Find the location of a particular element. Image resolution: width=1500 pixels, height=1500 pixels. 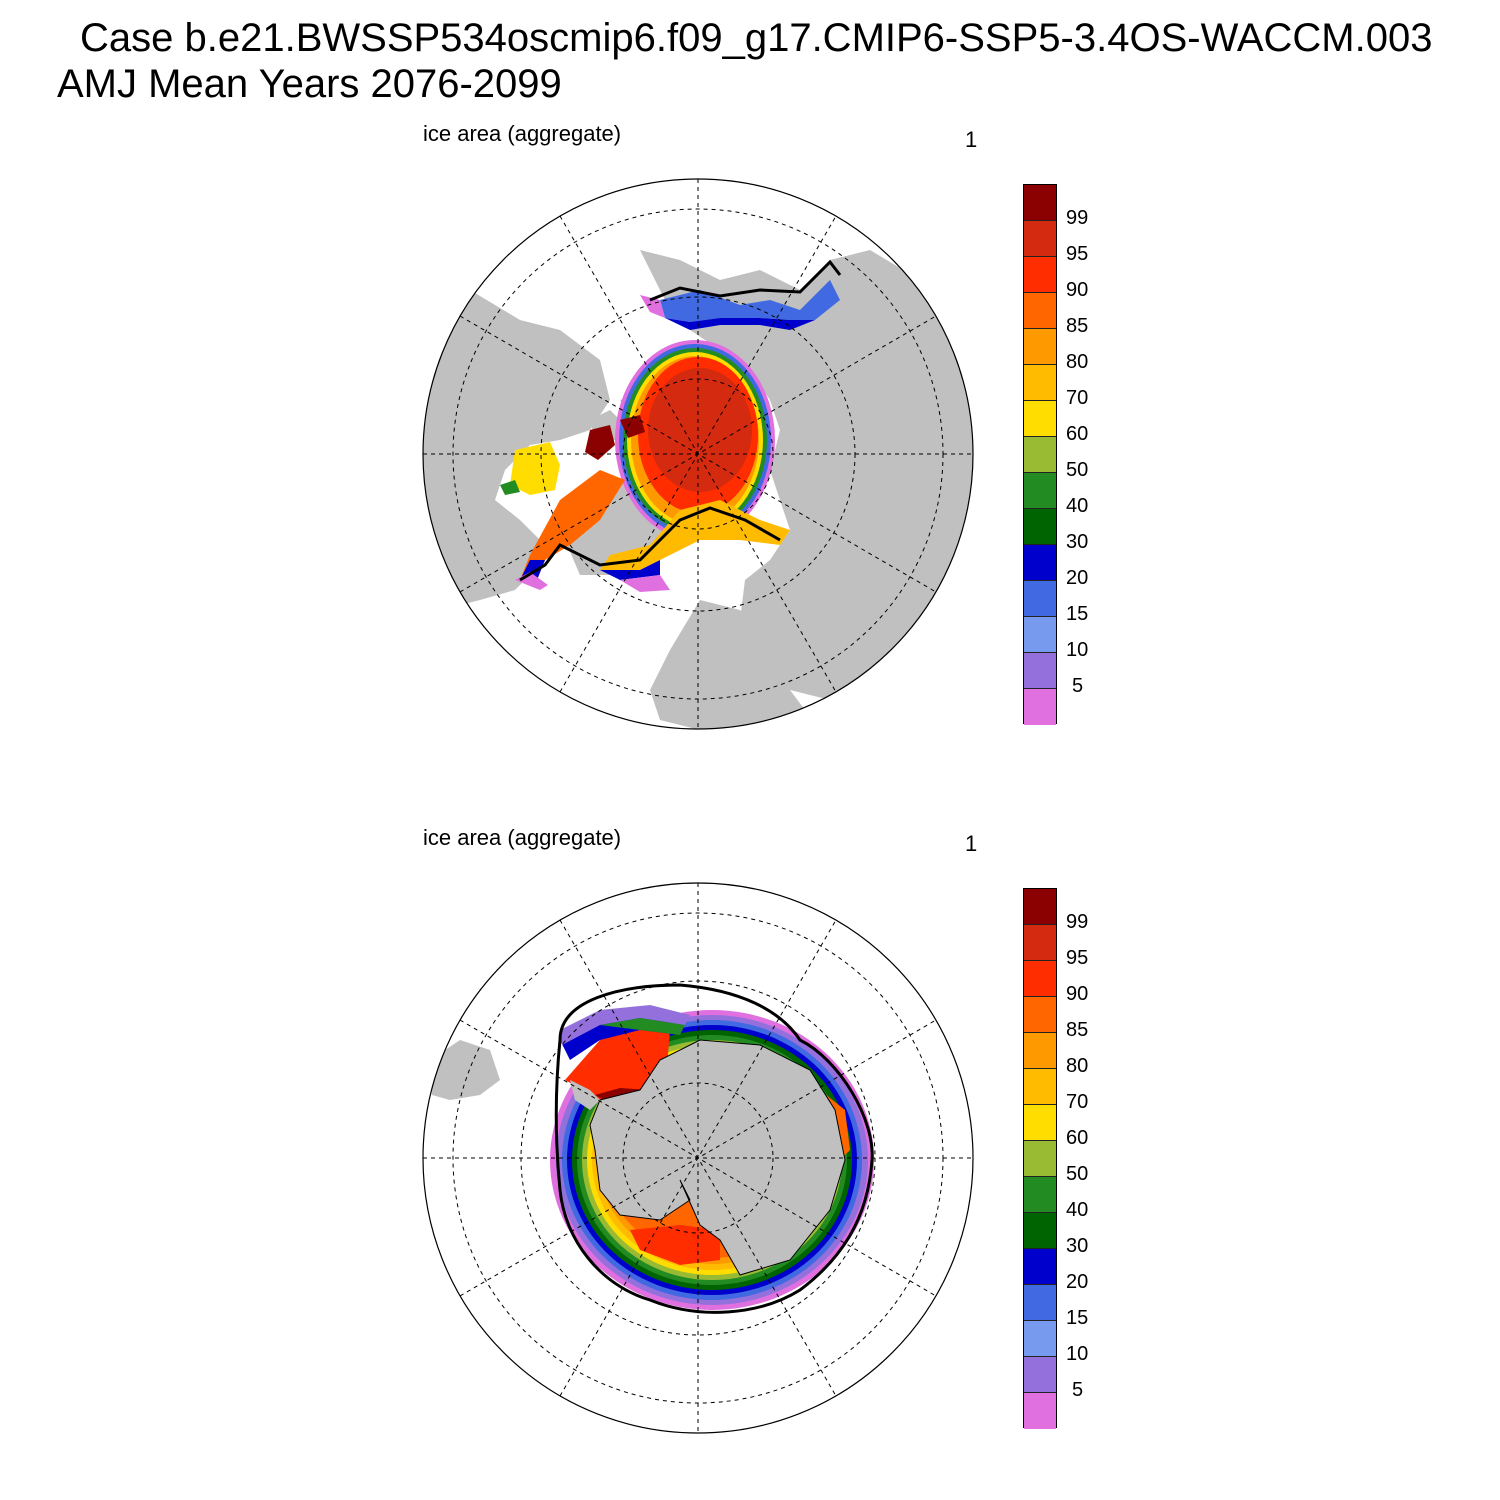

south-ice-edge-contour is located at coordinates (714, 1148).